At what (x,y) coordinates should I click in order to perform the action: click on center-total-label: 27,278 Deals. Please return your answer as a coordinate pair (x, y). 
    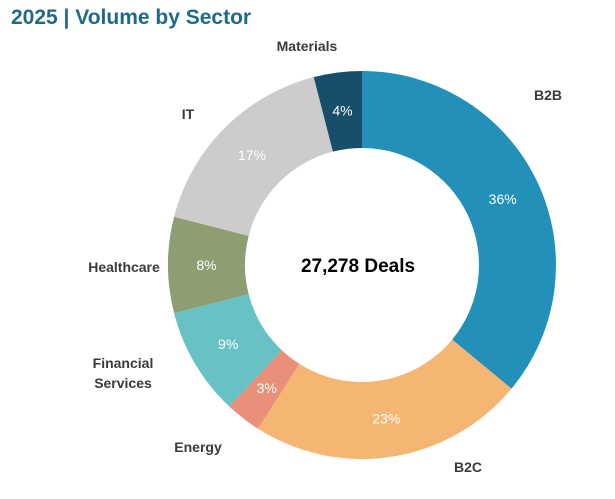
    Looking at the image, I should click on (358, 266).